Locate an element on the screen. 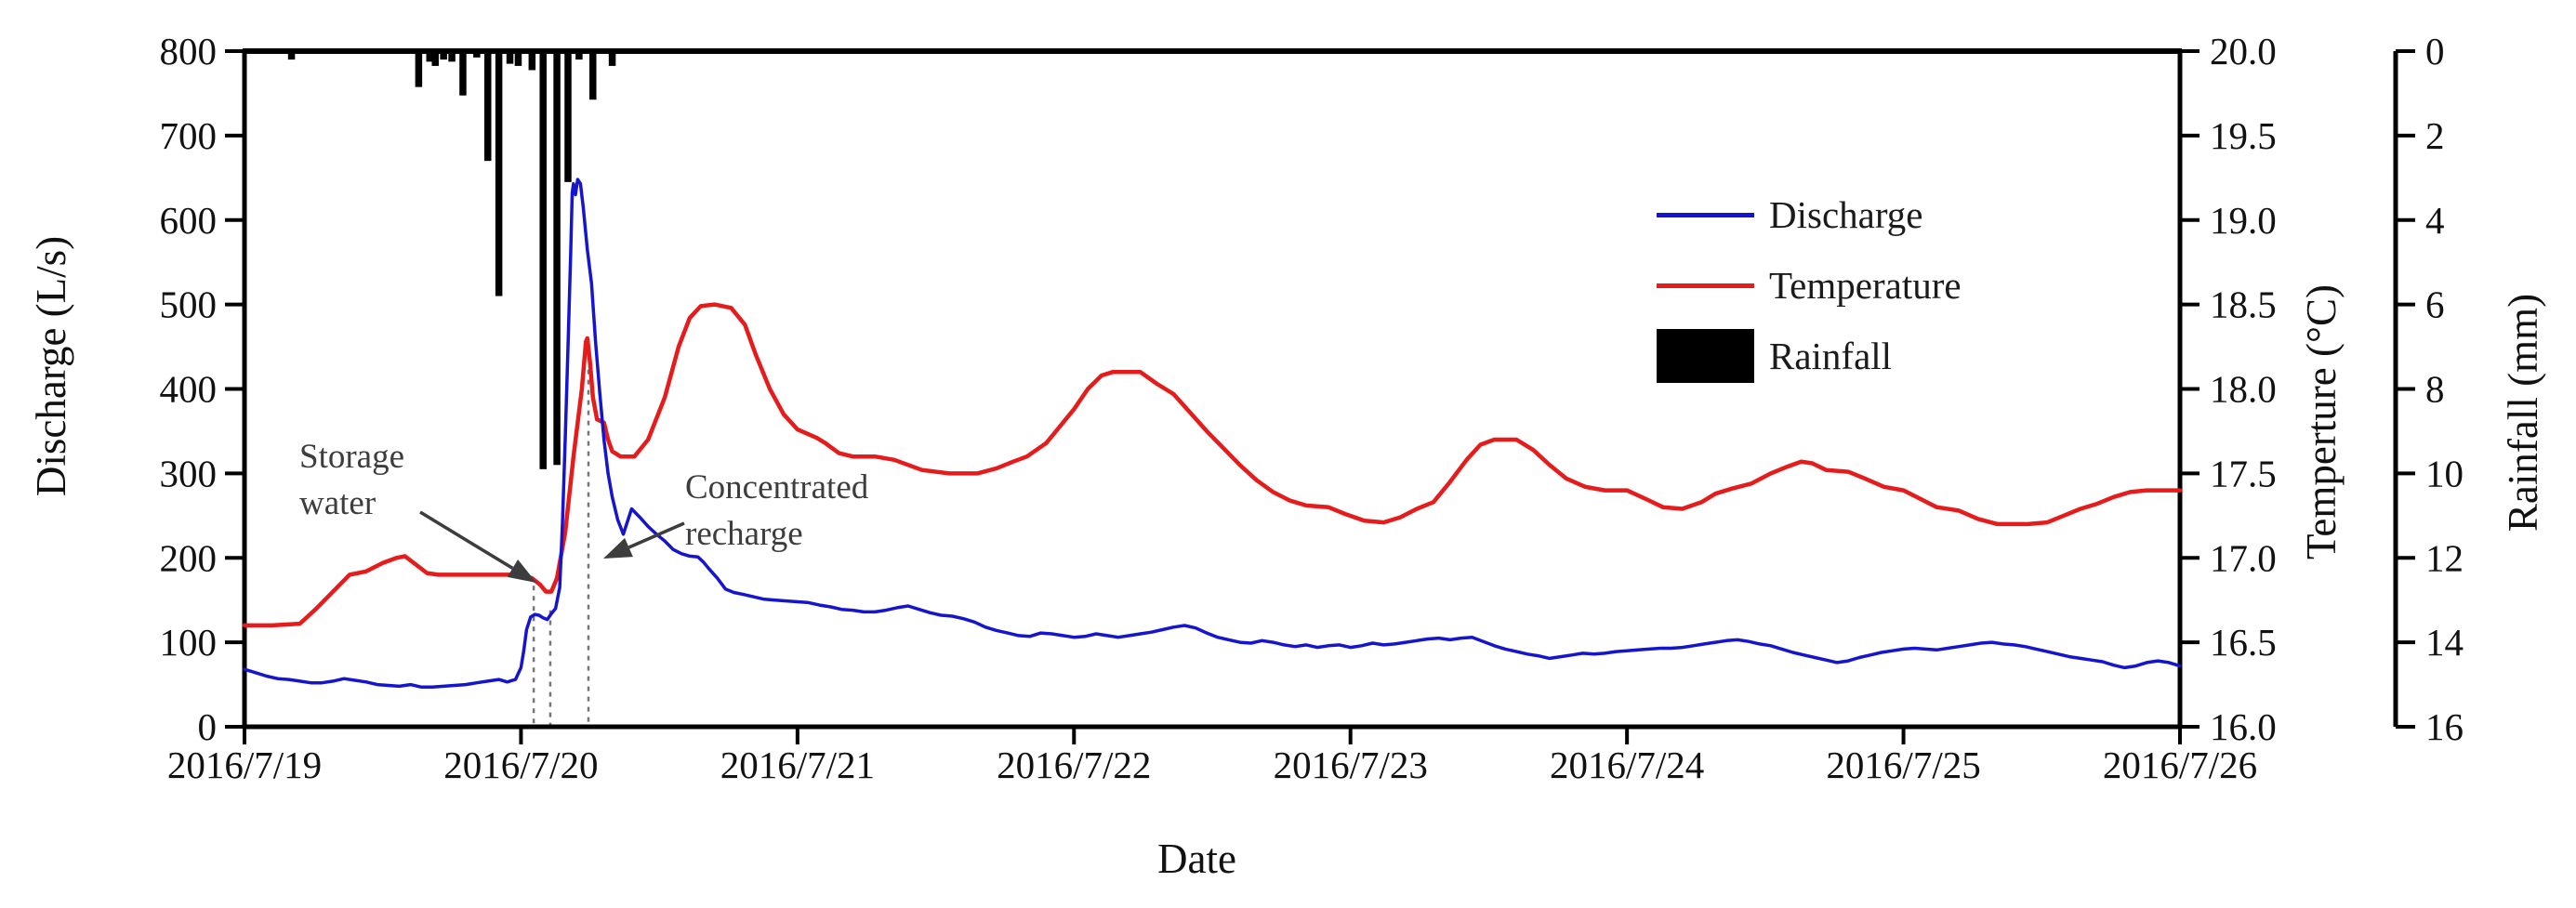 Image resolution: width=2576 pixels, height=908 pixels. legend-item-discharge: Discharge is located at coordinates (1809, 215).